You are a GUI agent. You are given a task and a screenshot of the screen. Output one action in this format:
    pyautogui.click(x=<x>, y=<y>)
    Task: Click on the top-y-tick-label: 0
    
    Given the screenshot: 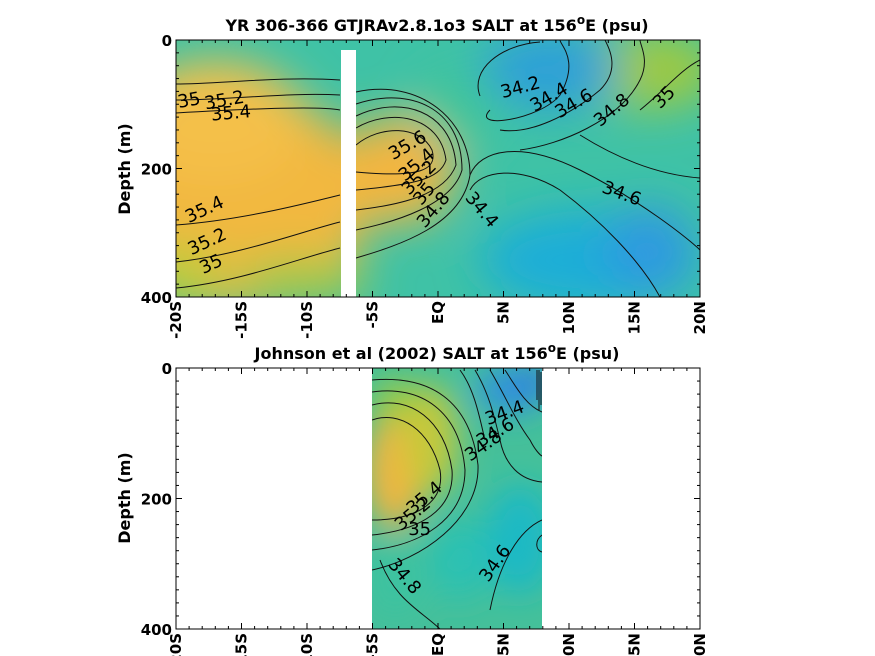 What is the action you would take?
    pyautogui.click(x=167, y=41)
    